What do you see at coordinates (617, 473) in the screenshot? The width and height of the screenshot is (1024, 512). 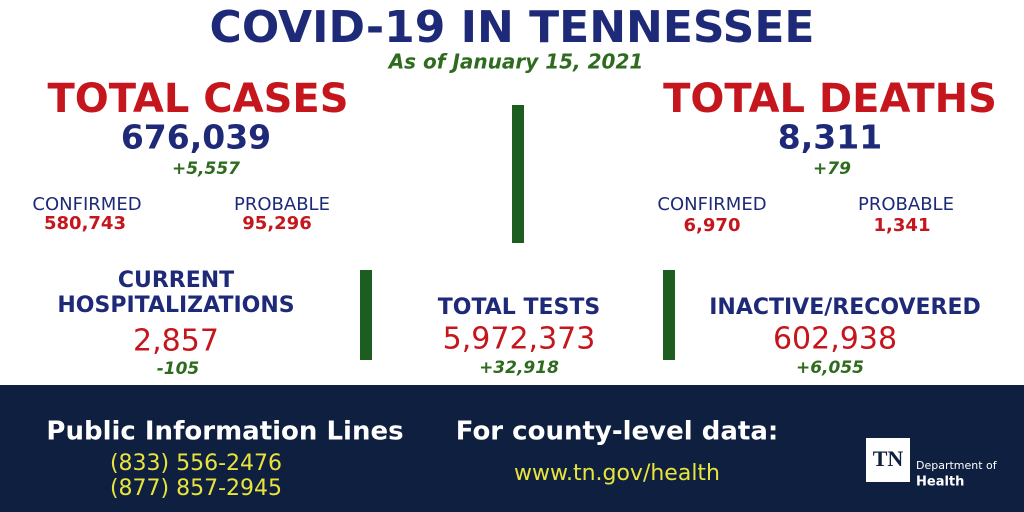 I see `url: www.tn.gov/health` at bounding box center [617, 473].